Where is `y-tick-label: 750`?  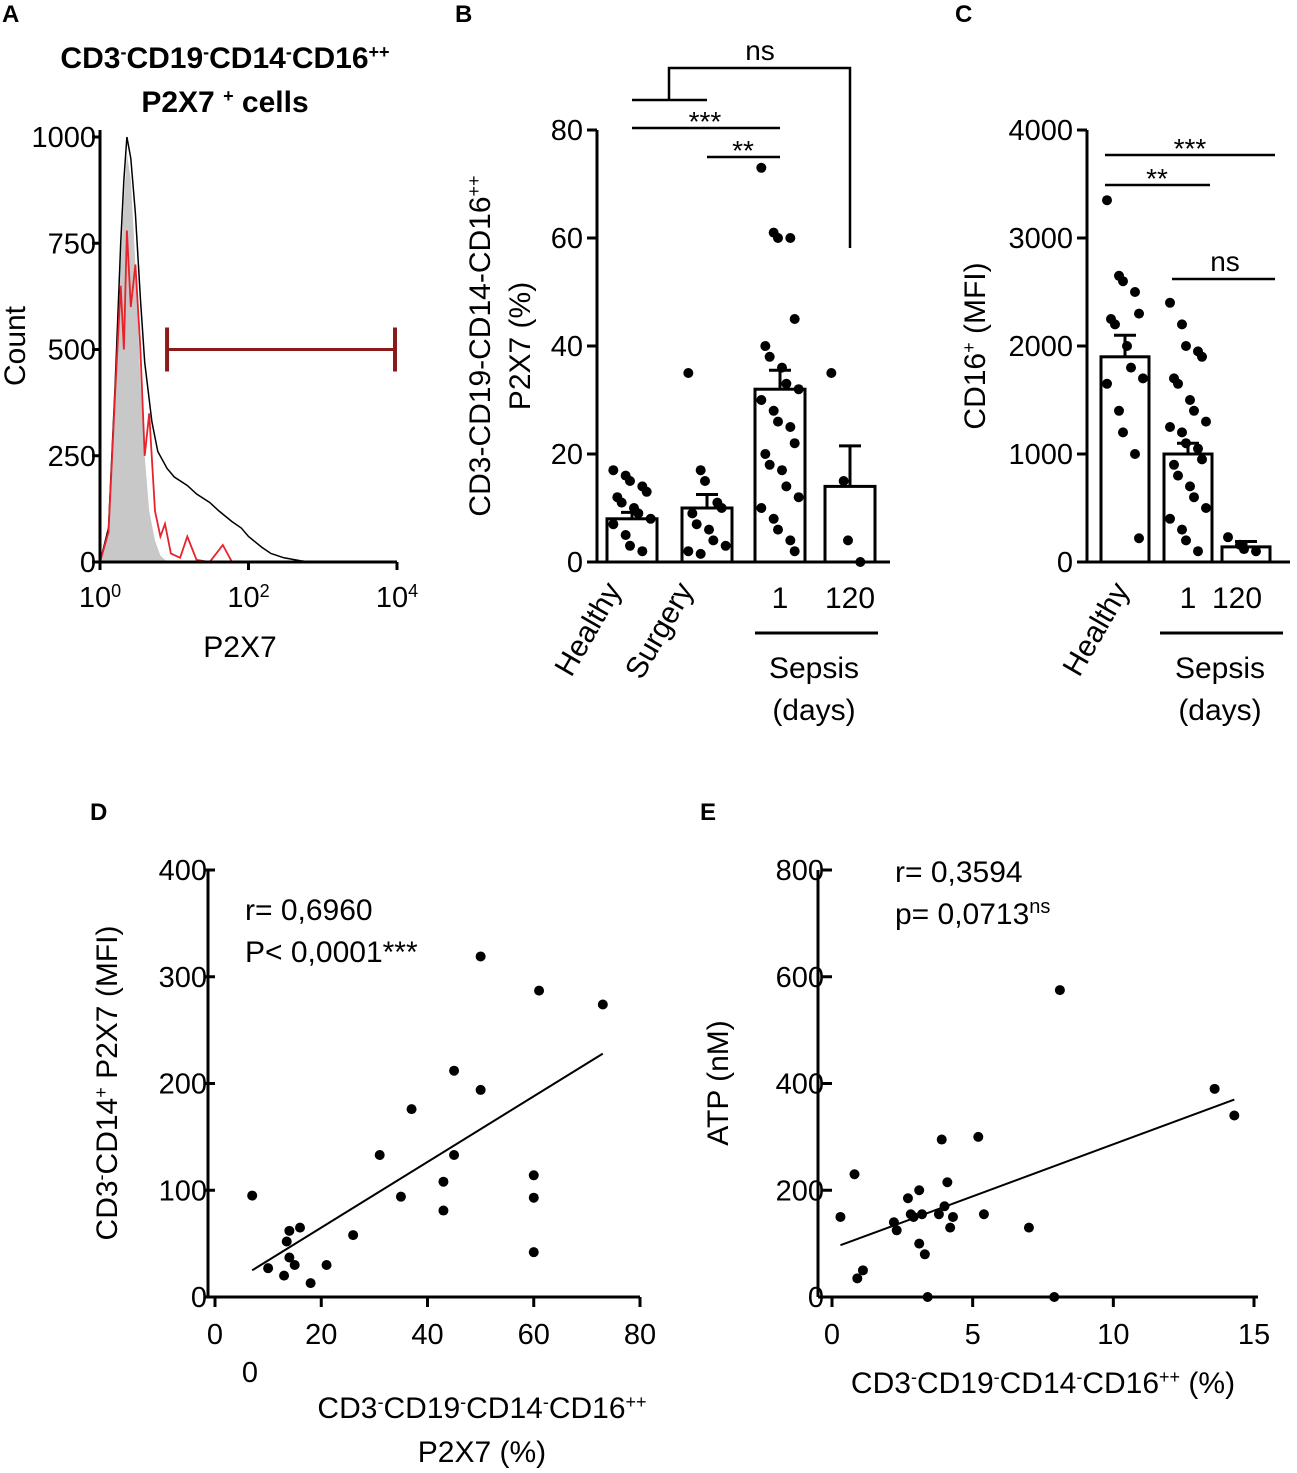
y-tick-label: 750 is located at coordinates (72, 244).